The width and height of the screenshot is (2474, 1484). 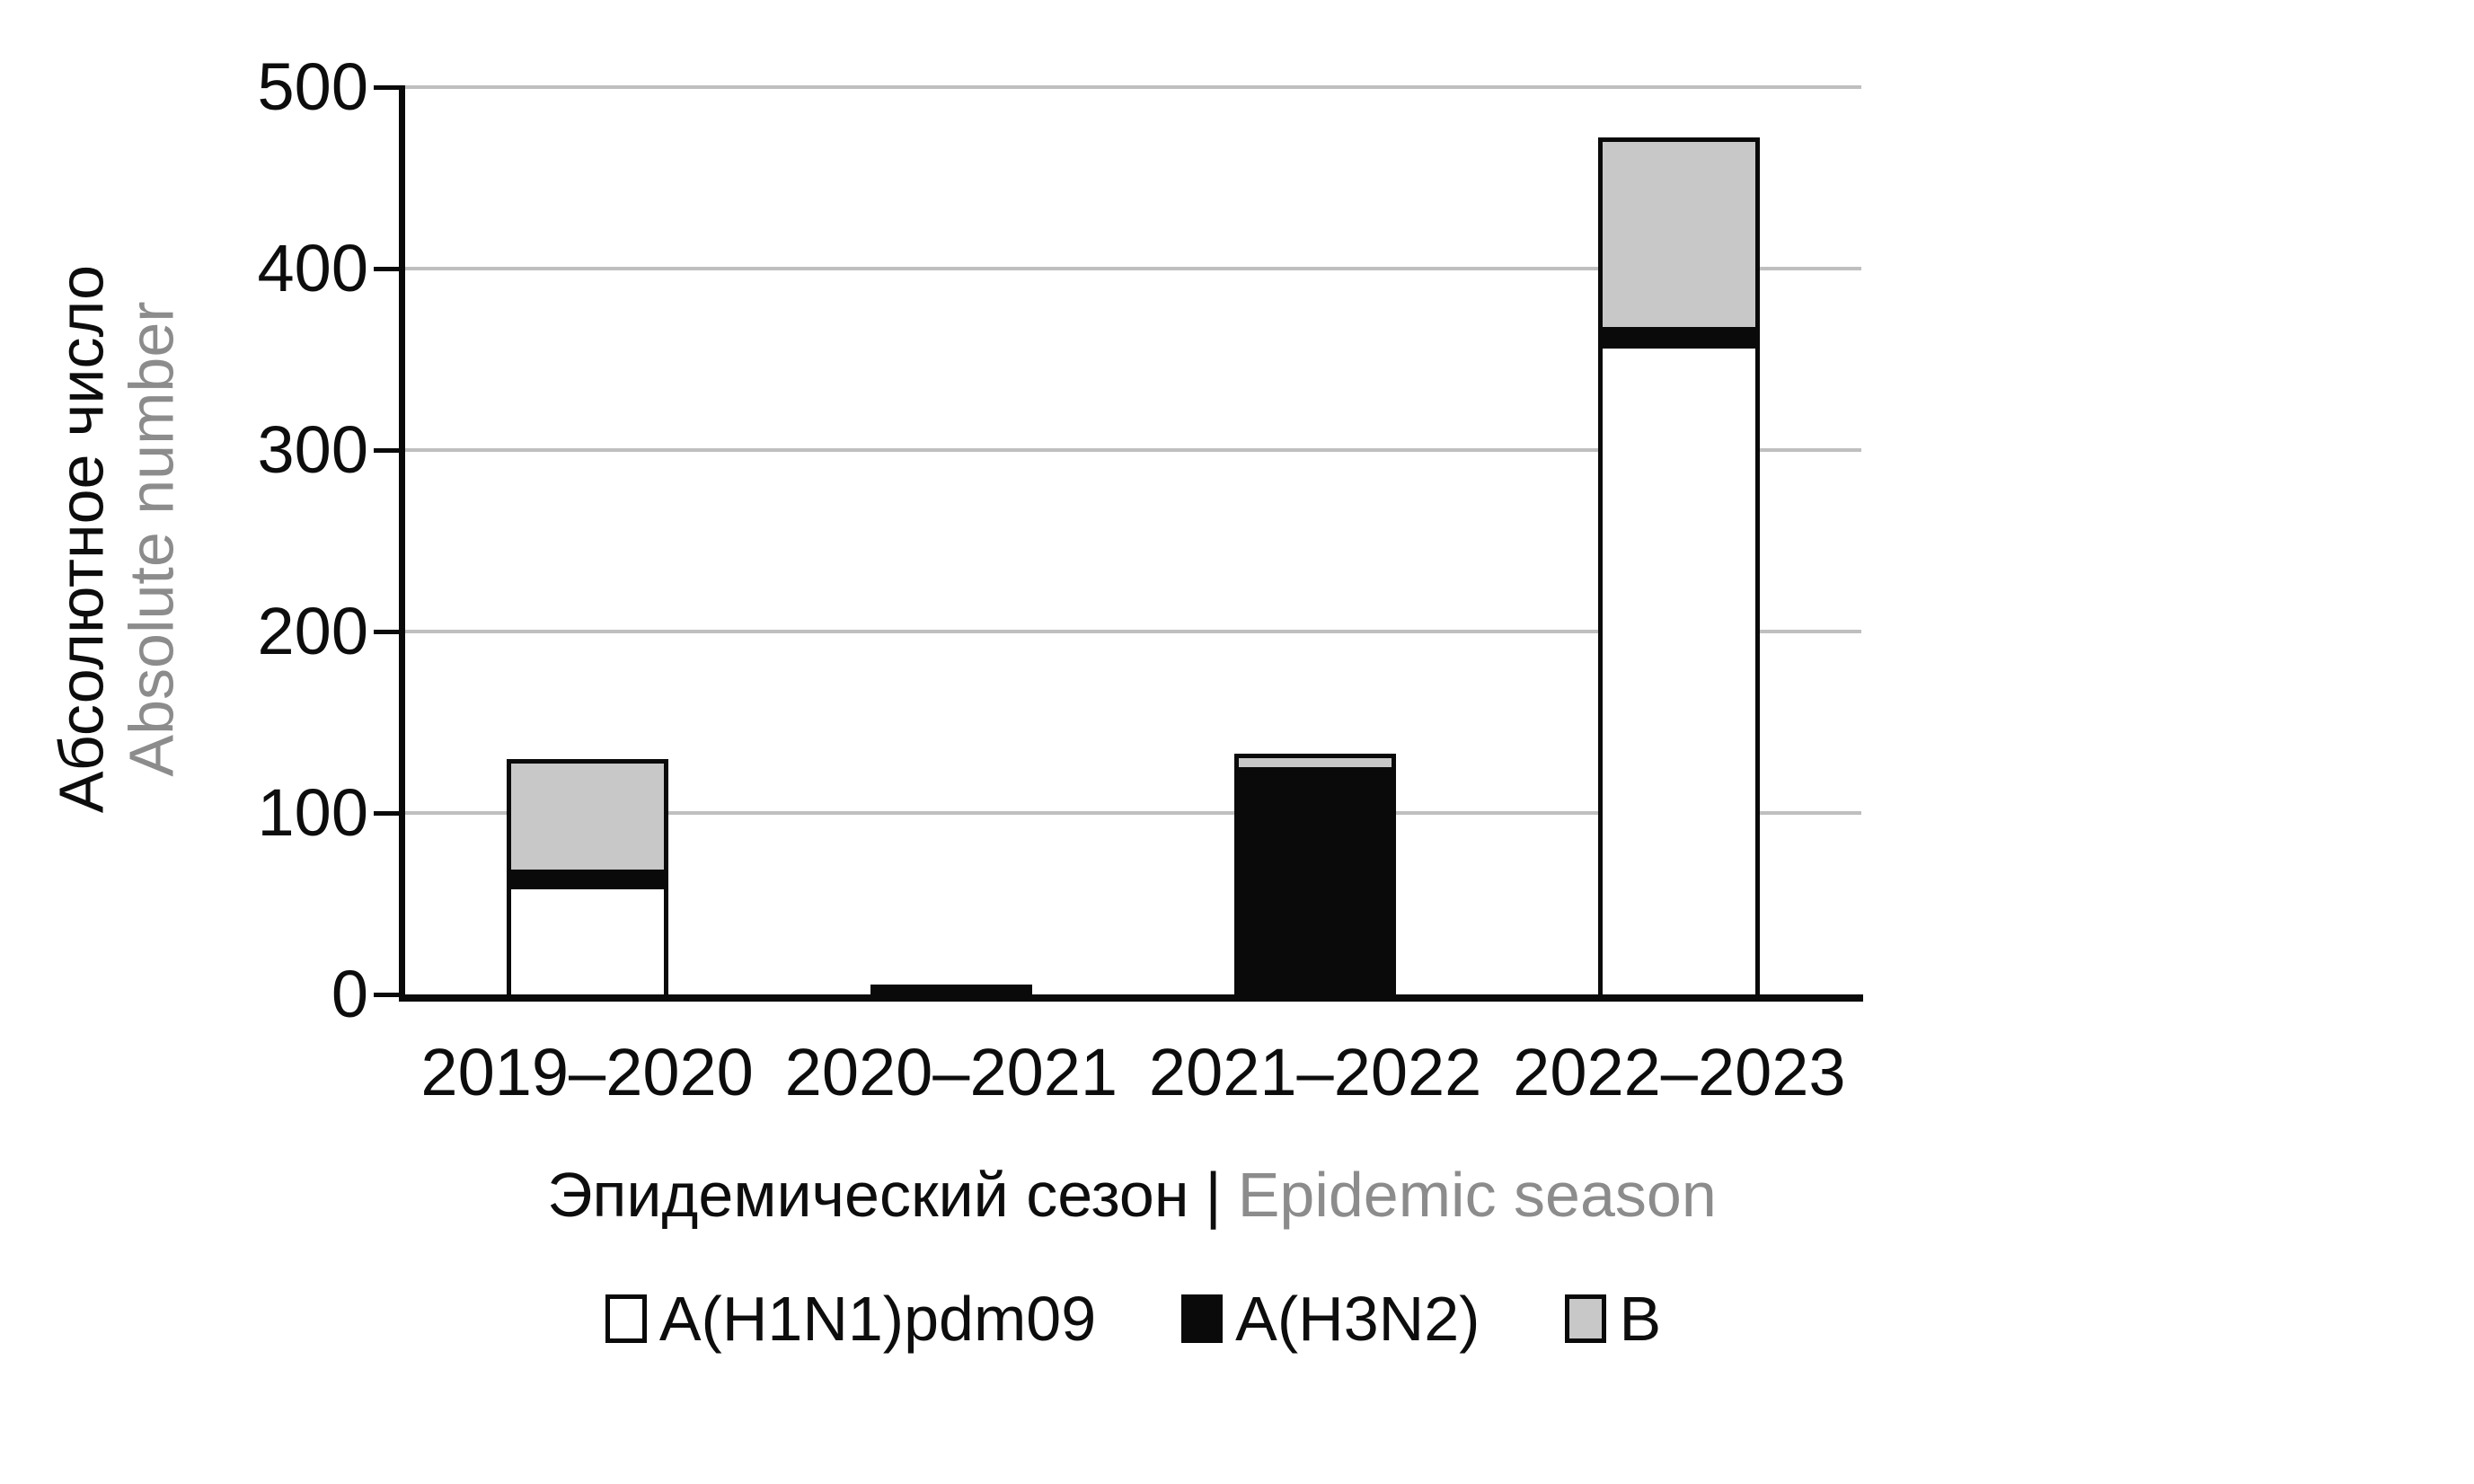 What do you see at coordinates (402, 543) in the screenshot?
I see `y-axis-line` at bounding box center [402, 543].